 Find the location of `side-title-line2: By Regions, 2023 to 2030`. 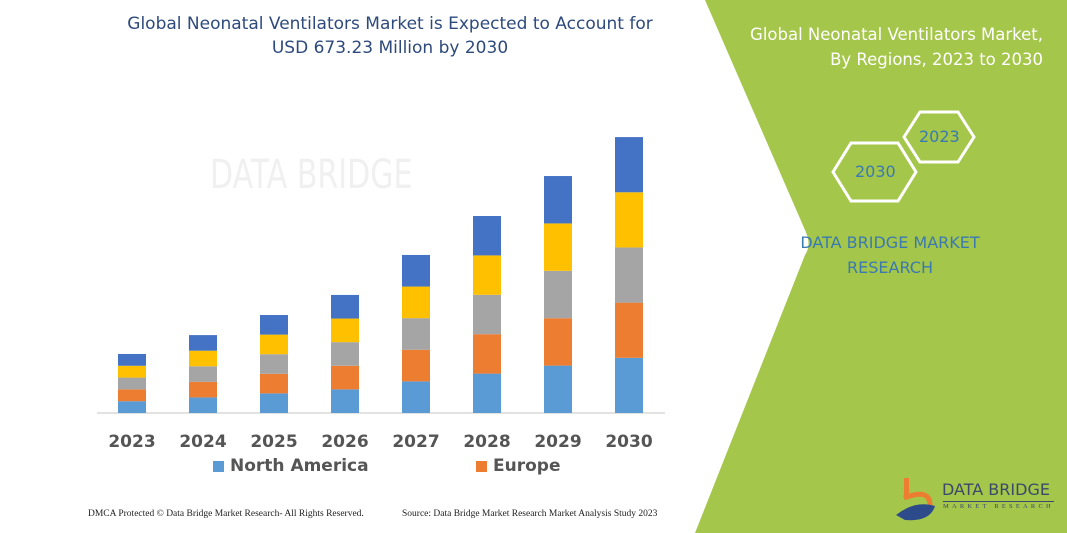

side-title-line2: By Regions, 2023 to 2030 is located at coordinates (936, 59).